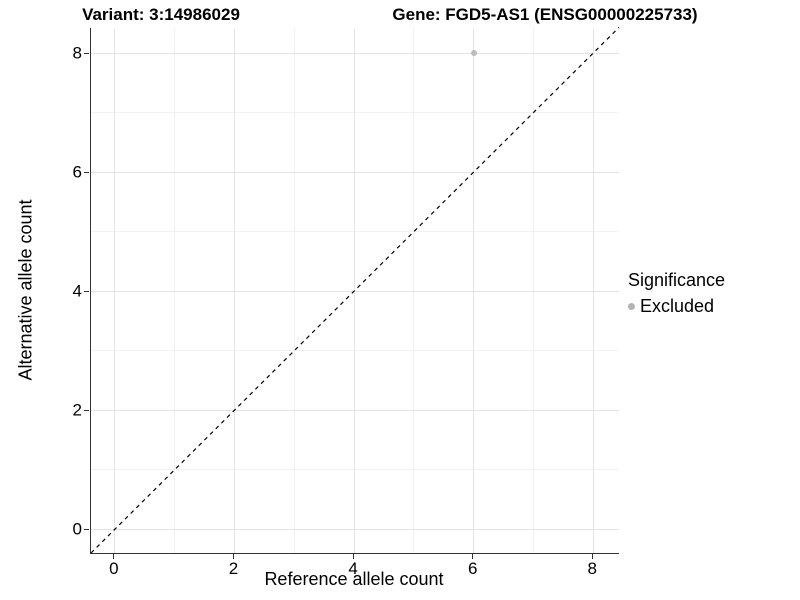 Image resolution: width=800 pixels, height=600 pixels. I want to click on y-tick-label: 4, so click(77, 291).